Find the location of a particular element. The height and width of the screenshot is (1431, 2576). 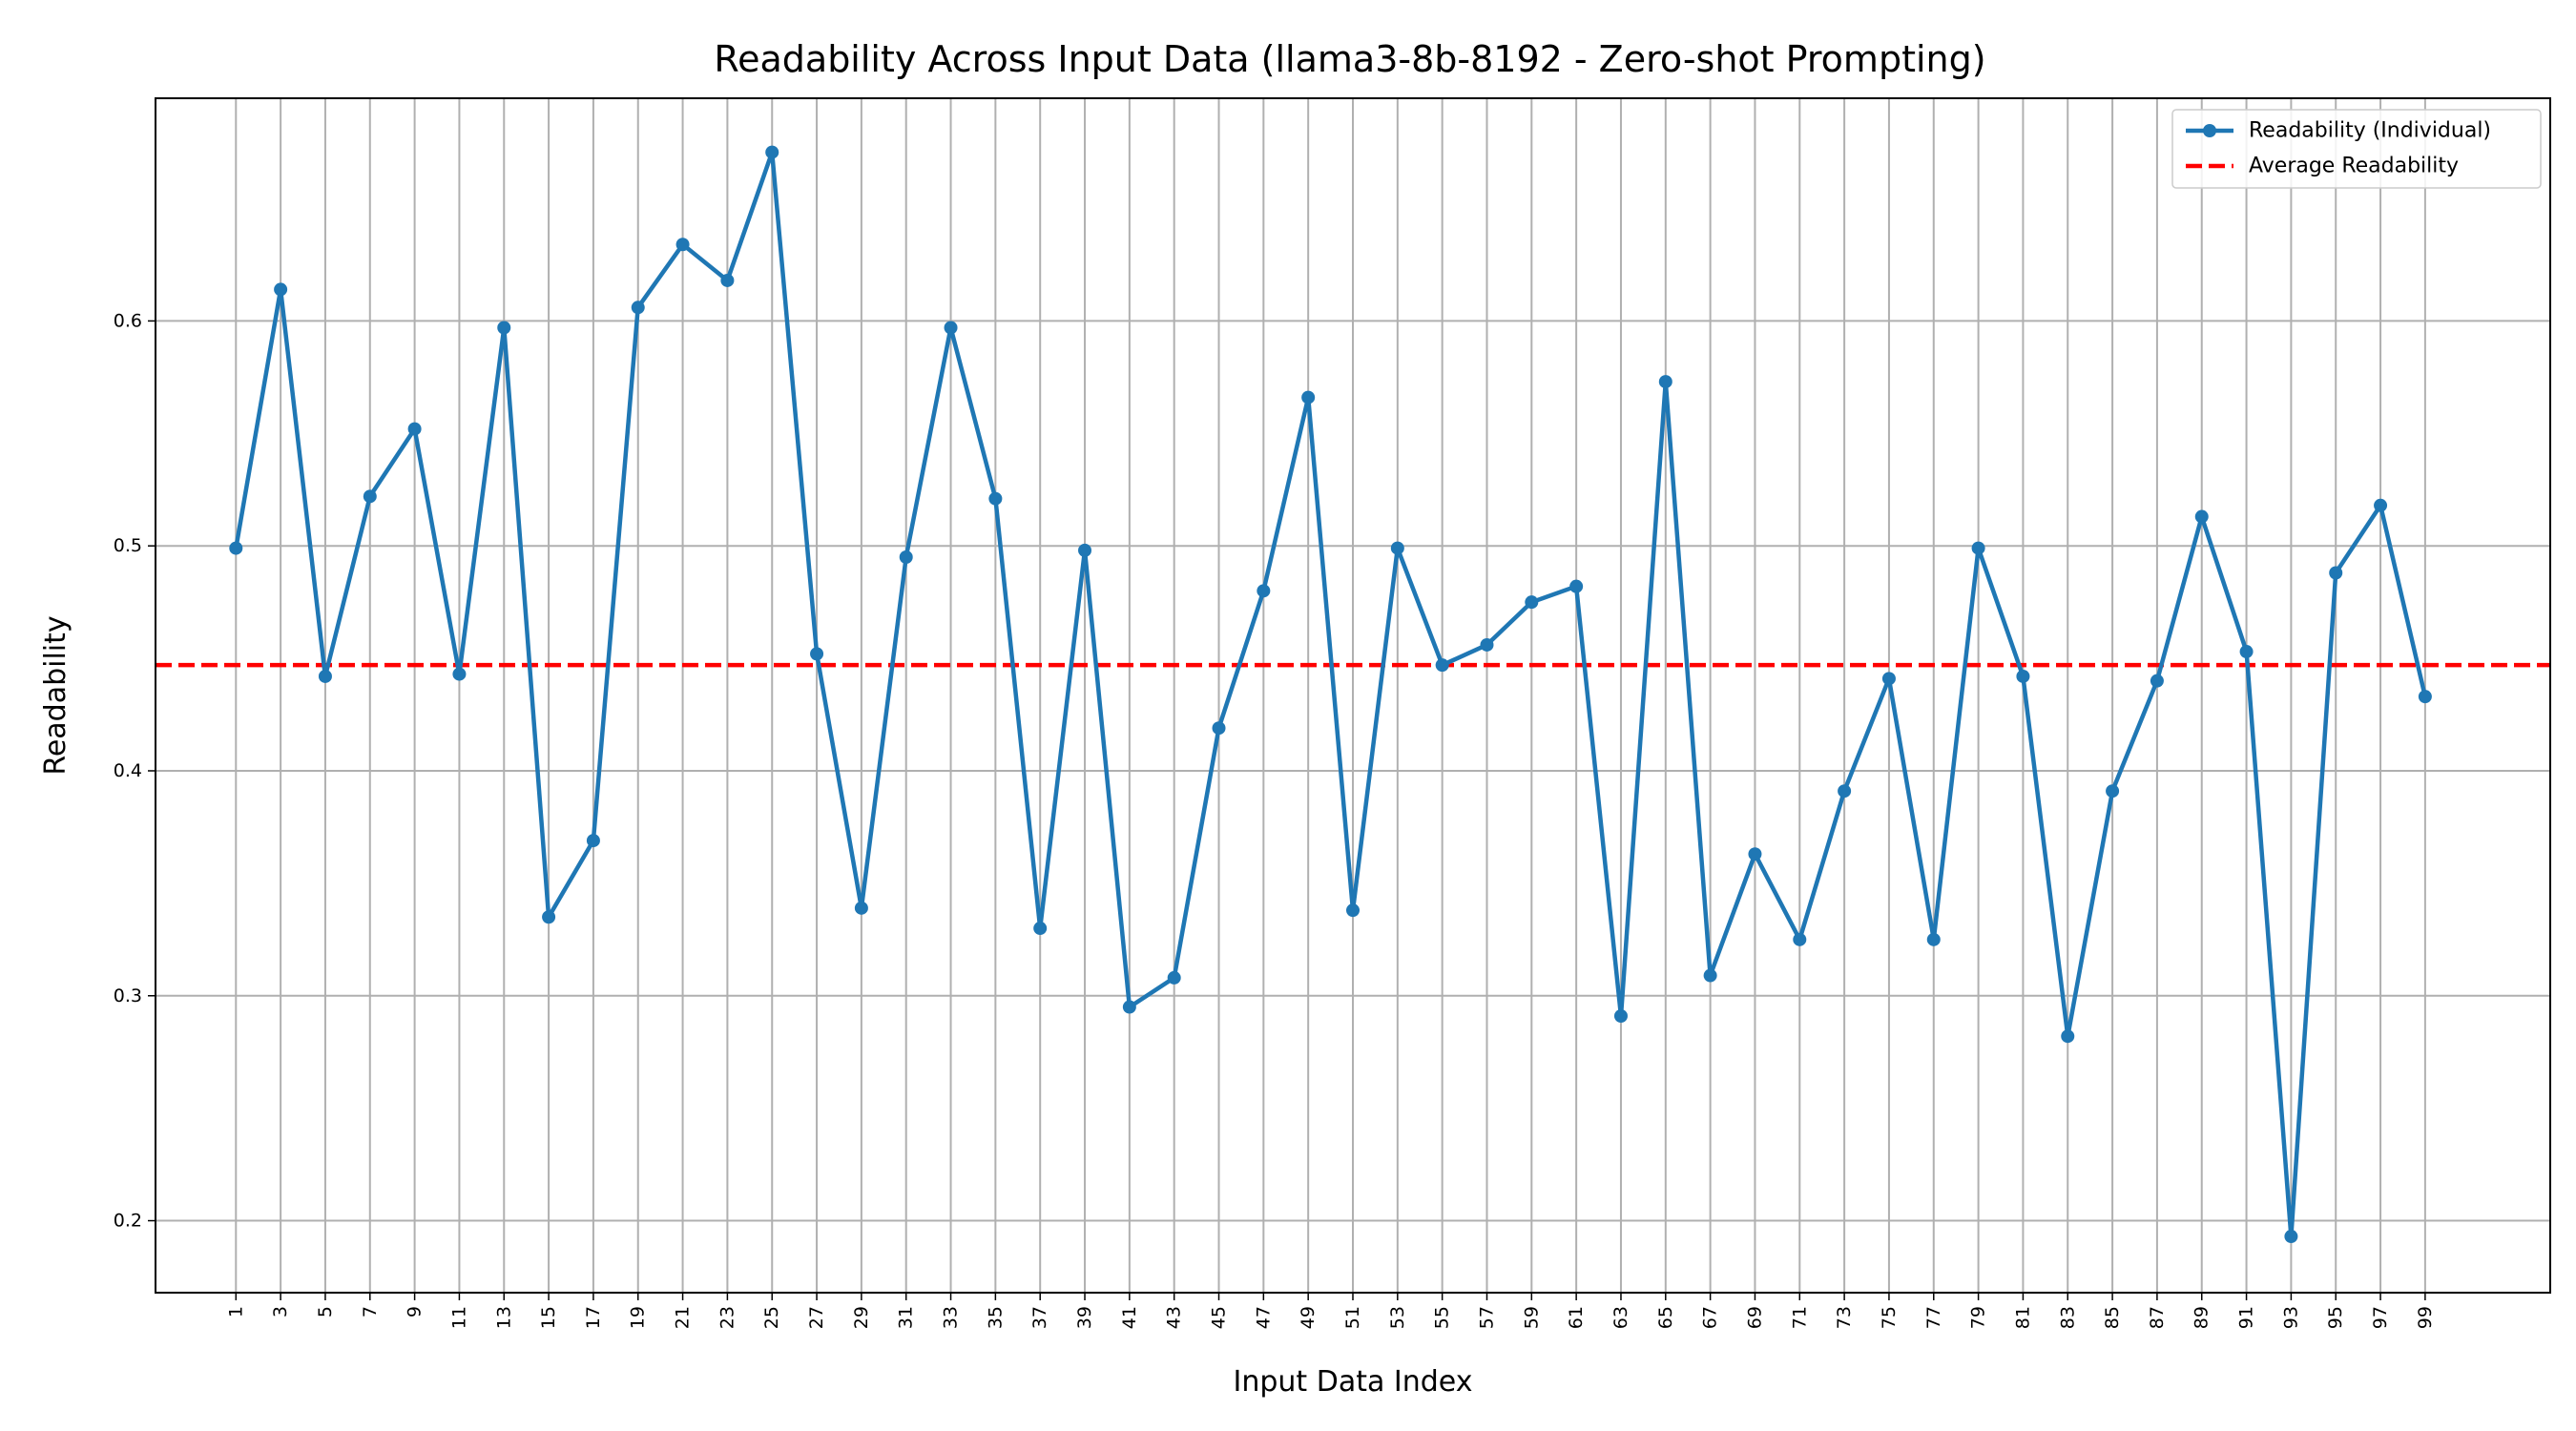

x-tick-label: 1 is located at coordinates (235, 1311).